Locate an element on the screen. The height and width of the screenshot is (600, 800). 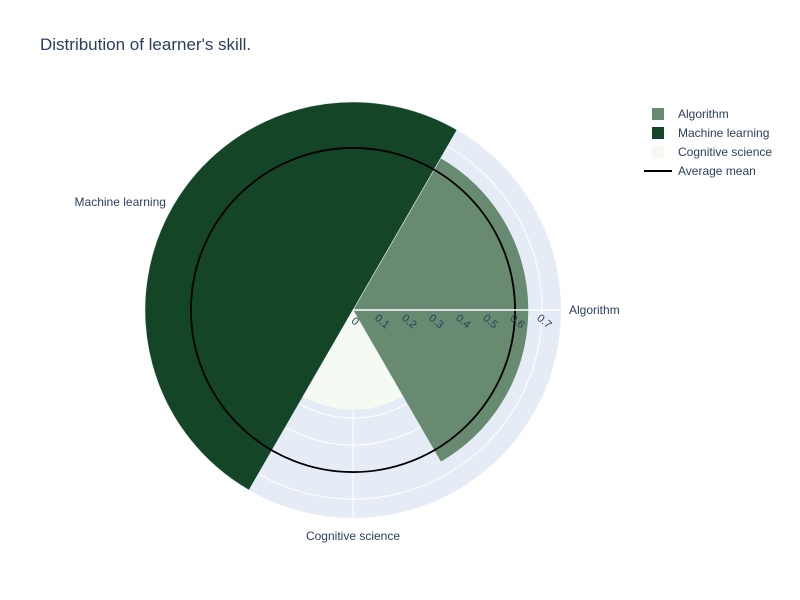
angular-tick-label-machine-learning: Machine learning is located at coordinates (120, 202).